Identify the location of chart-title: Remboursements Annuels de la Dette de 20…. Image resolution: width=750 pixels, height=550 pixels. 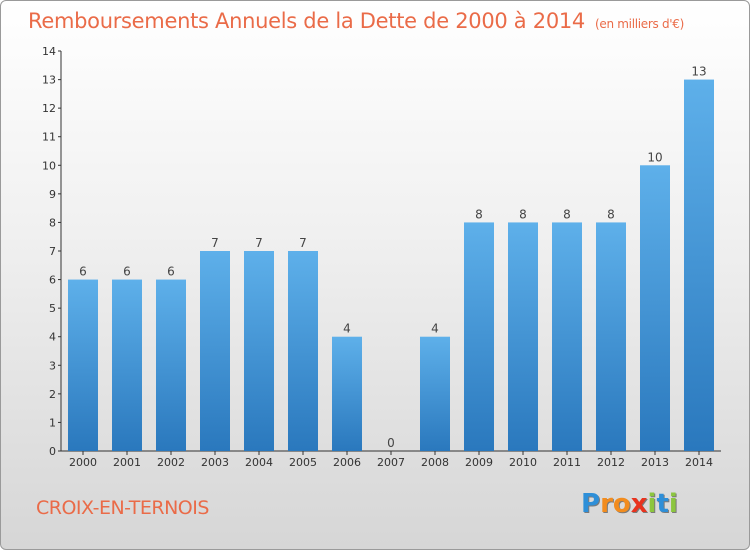
(356, 21).